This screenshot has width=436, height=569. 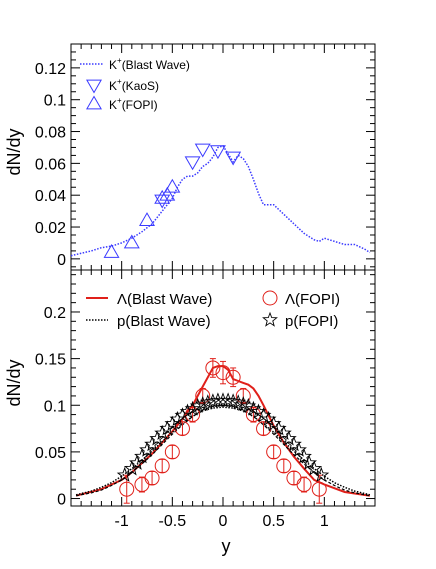 What do you see at coordinates (164, 321) in the screenshot?
I see `legend-label-1: p(Blast Wave)` at bounding box center [164, 321].